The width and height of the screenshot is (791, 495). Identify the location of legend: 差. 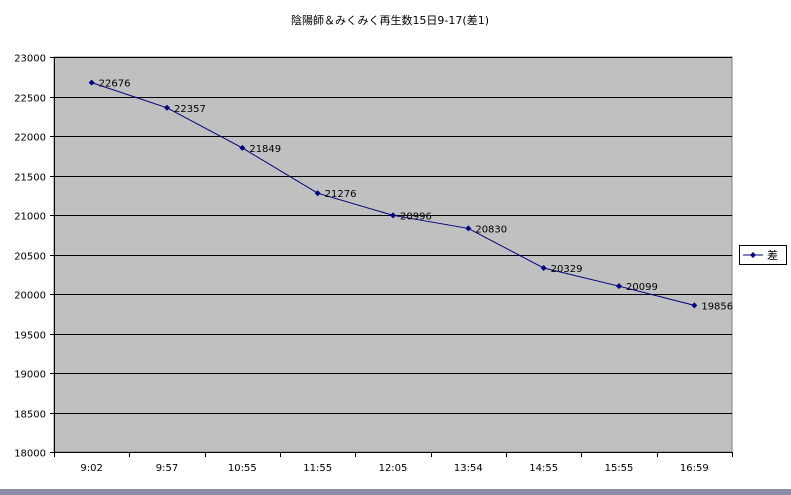
(763, 255).